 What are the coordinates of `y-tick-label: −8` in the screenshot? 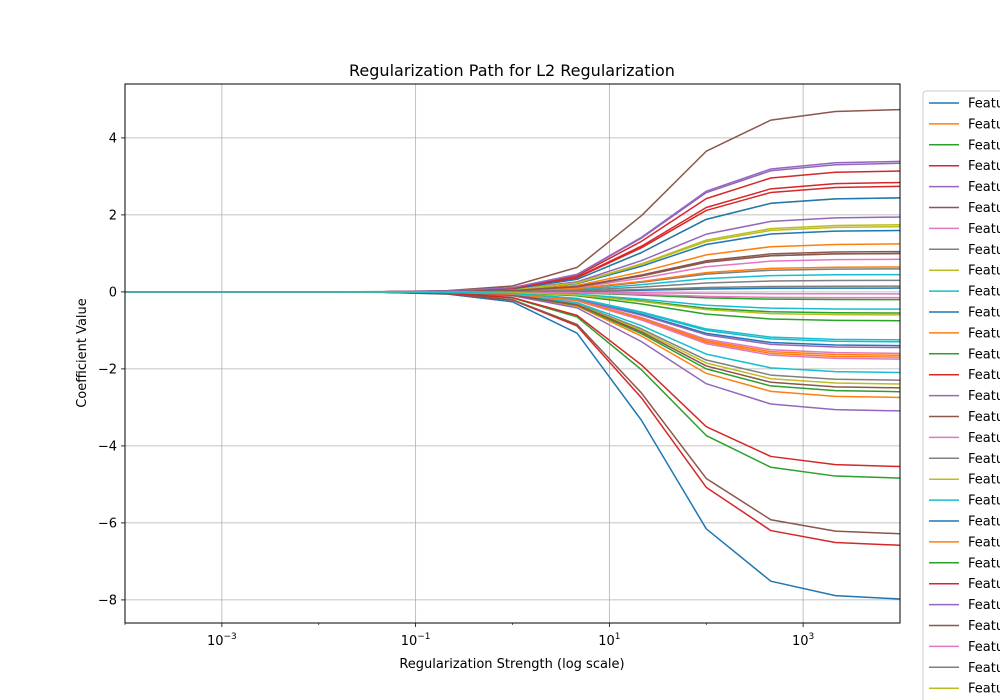 It's located at (107, 600).